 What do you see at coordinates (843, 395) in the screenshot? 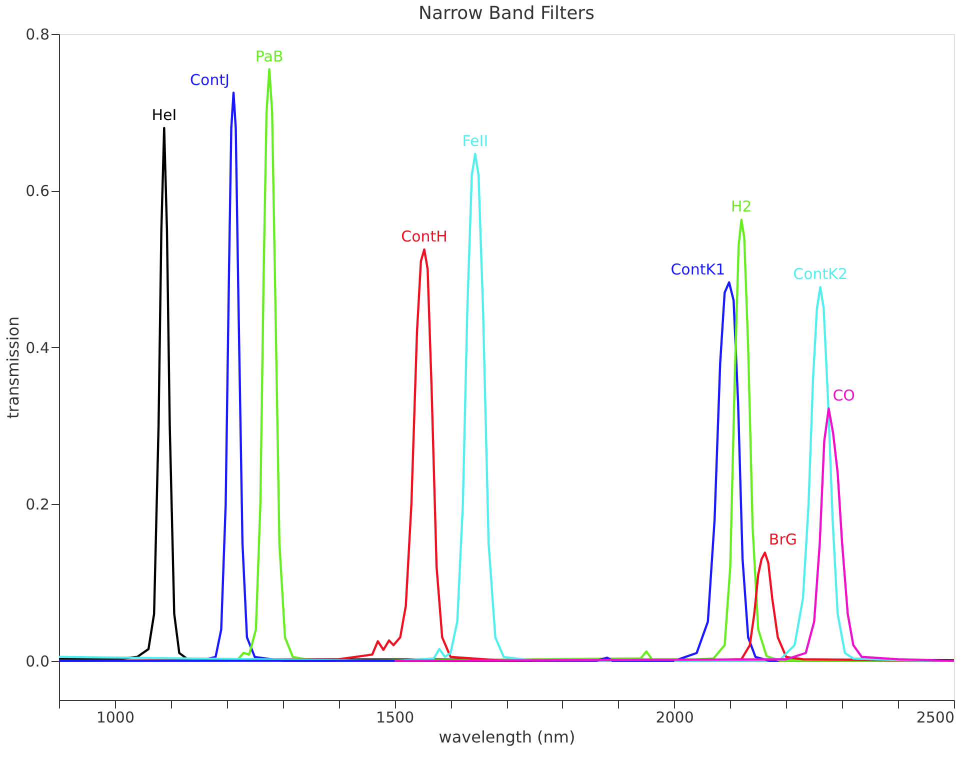
I see `series-label: CO` at bounding box center [843, 395].